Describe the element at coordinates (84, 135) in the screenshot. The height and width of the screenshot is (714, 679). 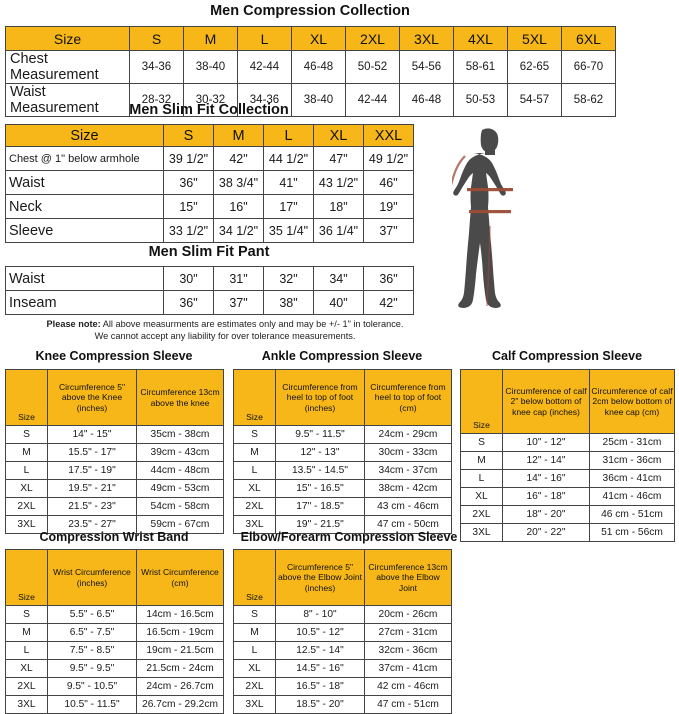
I see `column-header: Size` at that location.